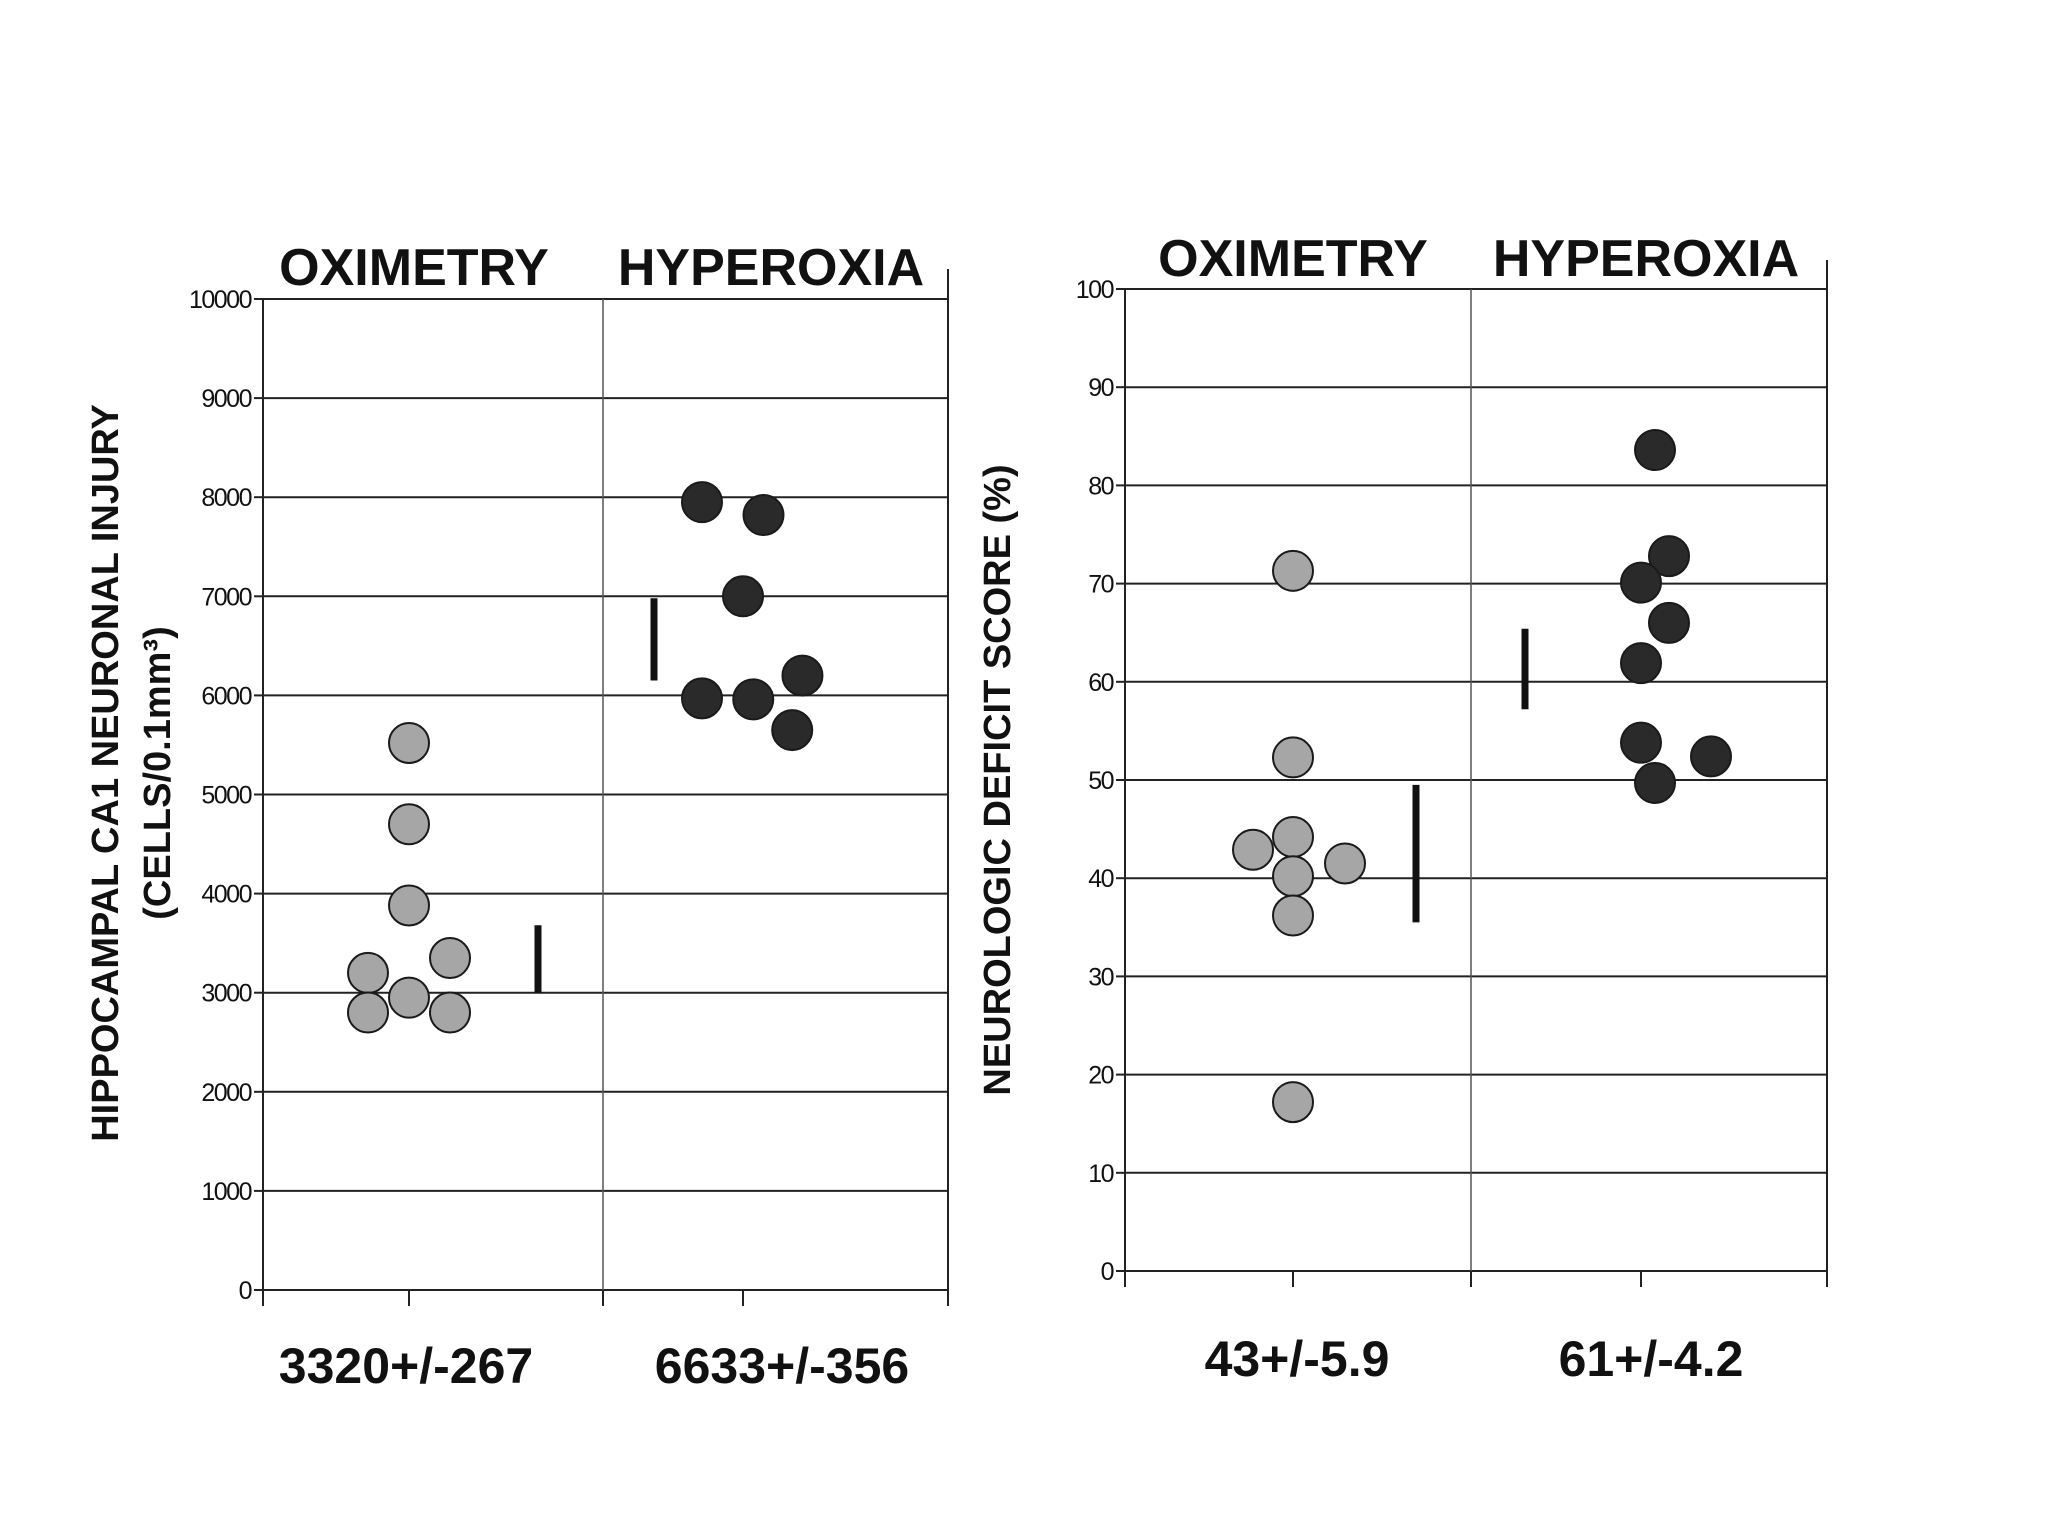 Image resolution: width=2048 pixels, height=1536 pixels. I want to click on y-axis-label-line2: (CELLS/0.1mm³), so click(158, 772).